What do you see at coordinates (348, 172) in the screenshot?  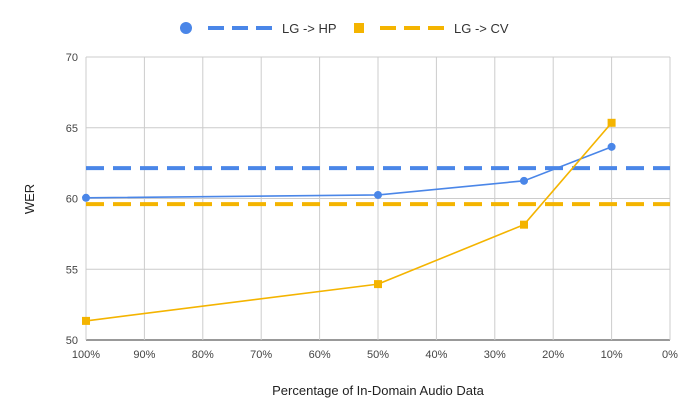 I see `series-0-line` at bounding box center [348, 172].